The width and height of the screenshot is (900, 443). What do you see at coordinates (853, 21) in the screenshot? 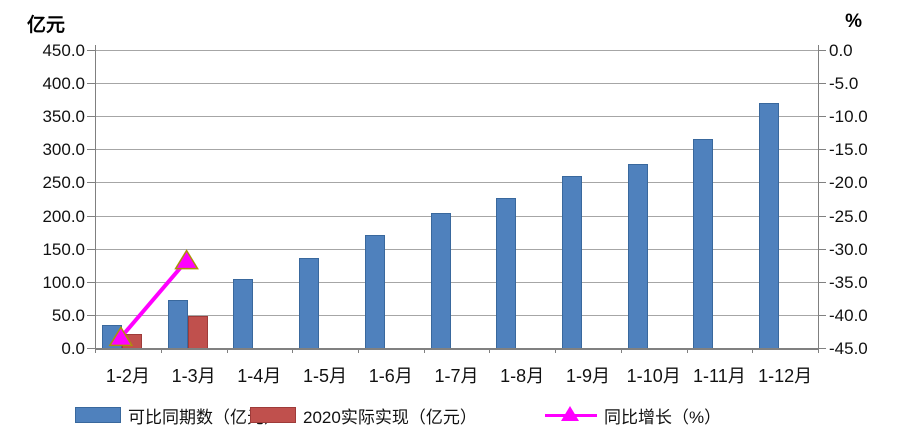
I see `right-axis-title: %` at bounding box center [853, 21].